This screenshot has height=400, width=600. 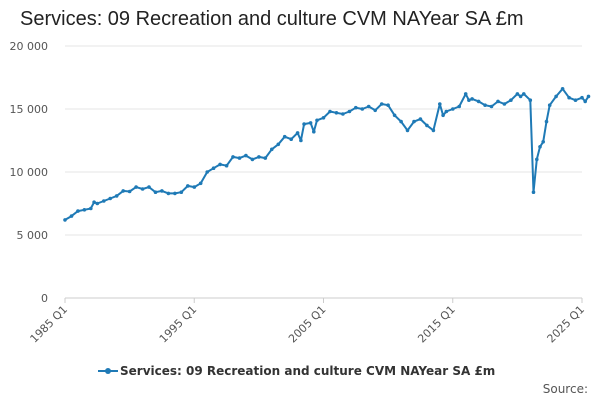 I want to click on x-tick-label: 2015 Q1, so click(x=436, y=324).